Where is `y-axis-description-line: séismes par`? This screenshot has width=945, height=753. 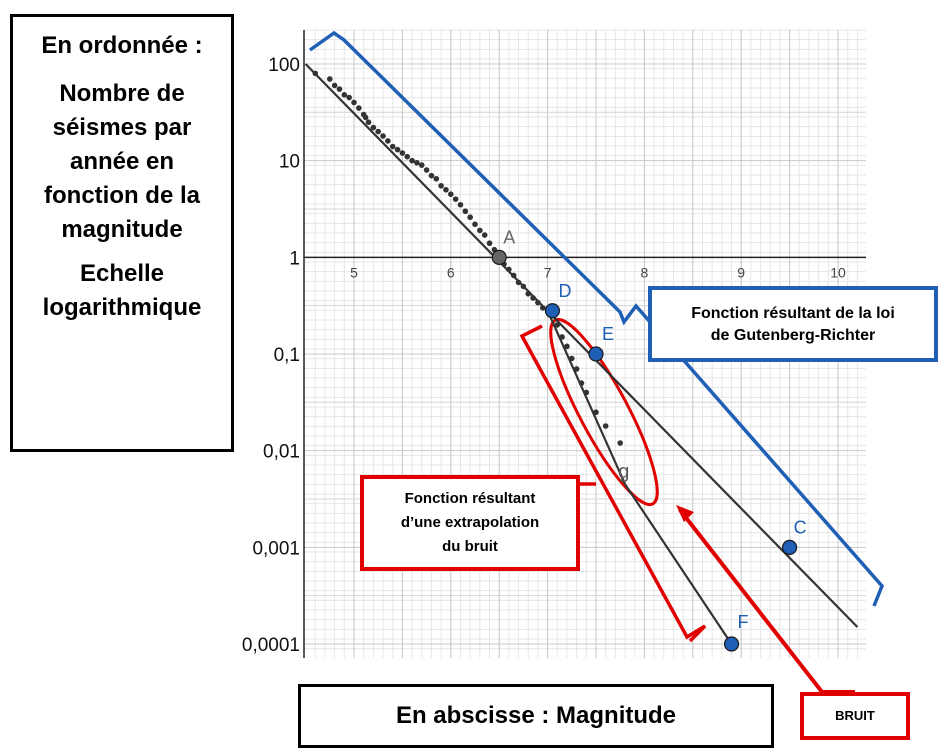 y-axis-description-line: séismes par is located at coordinates (122, 127).